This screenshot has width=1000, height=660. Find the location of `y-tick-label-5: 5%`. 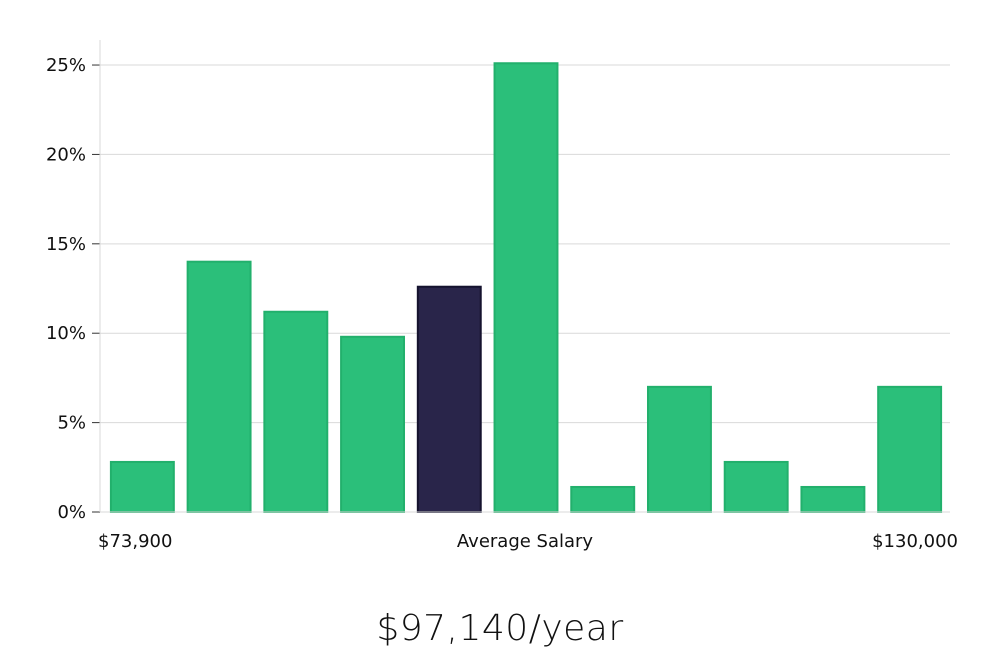

y-tick-label-5: 5% is located at coordinates (71, 423).